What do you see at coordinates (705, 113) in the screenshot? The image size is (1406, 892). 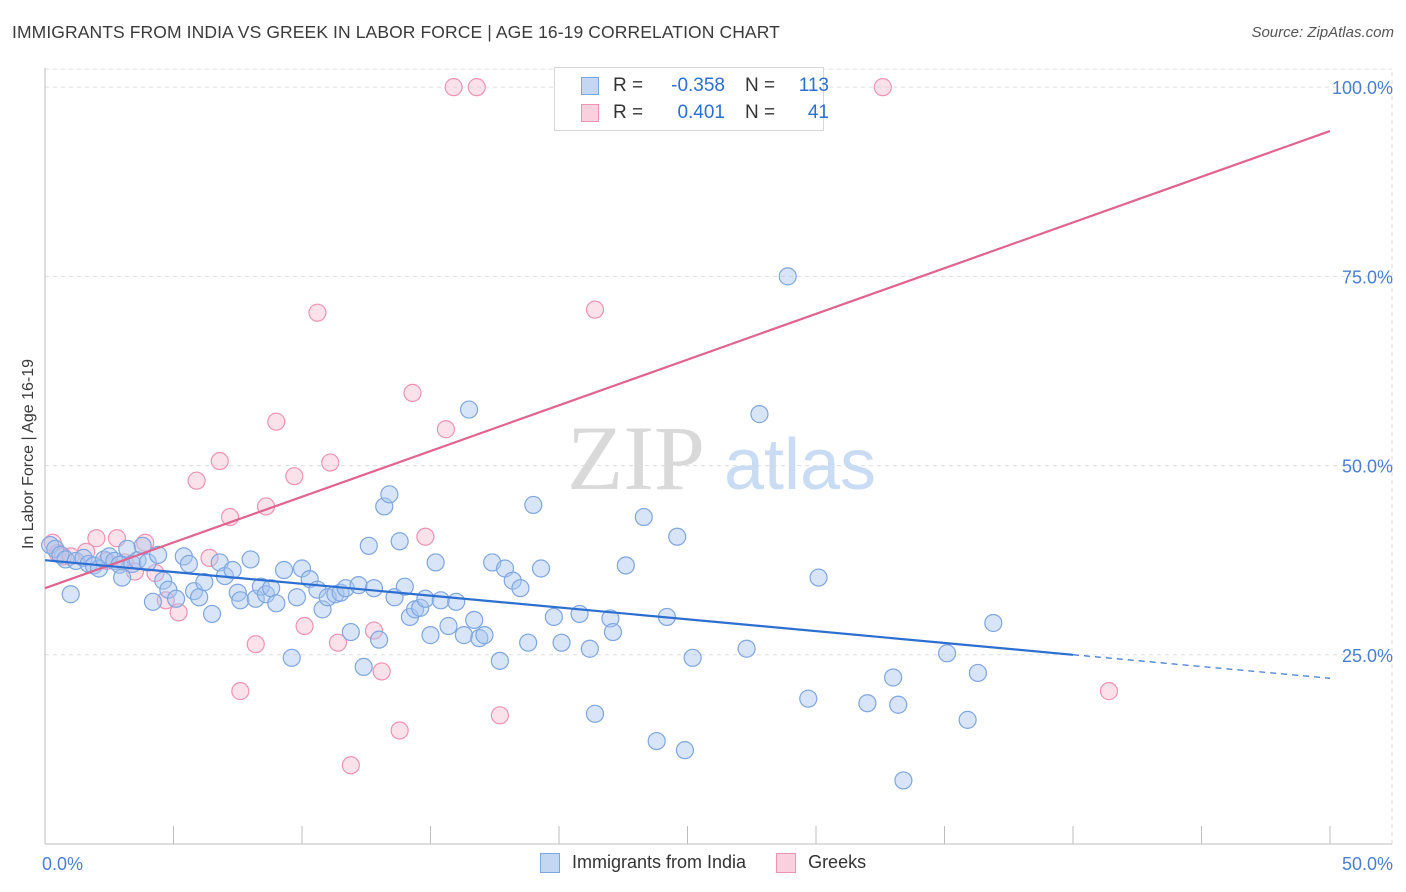 I see `legend-row-greek: R = 0.401 N = 41` at bounding box center [705, 113].